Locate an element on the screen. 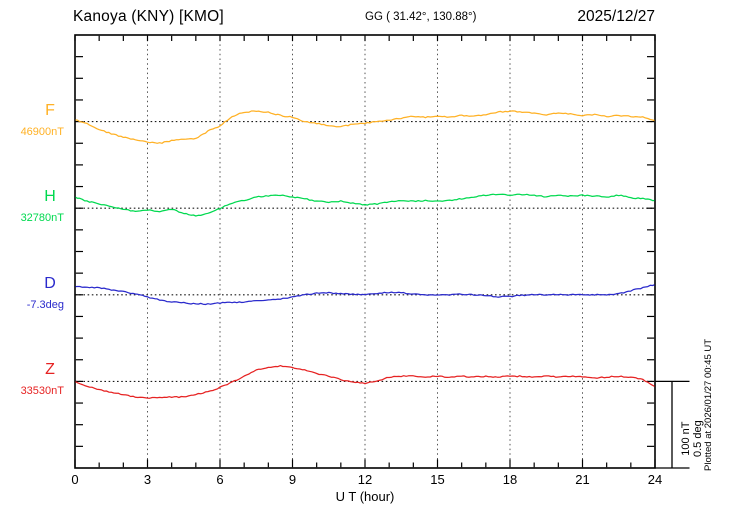 This screenshot has width=730, height=520. scale-bar-label: 100 nT 0.5 deg is located at coordinates (692, 438).